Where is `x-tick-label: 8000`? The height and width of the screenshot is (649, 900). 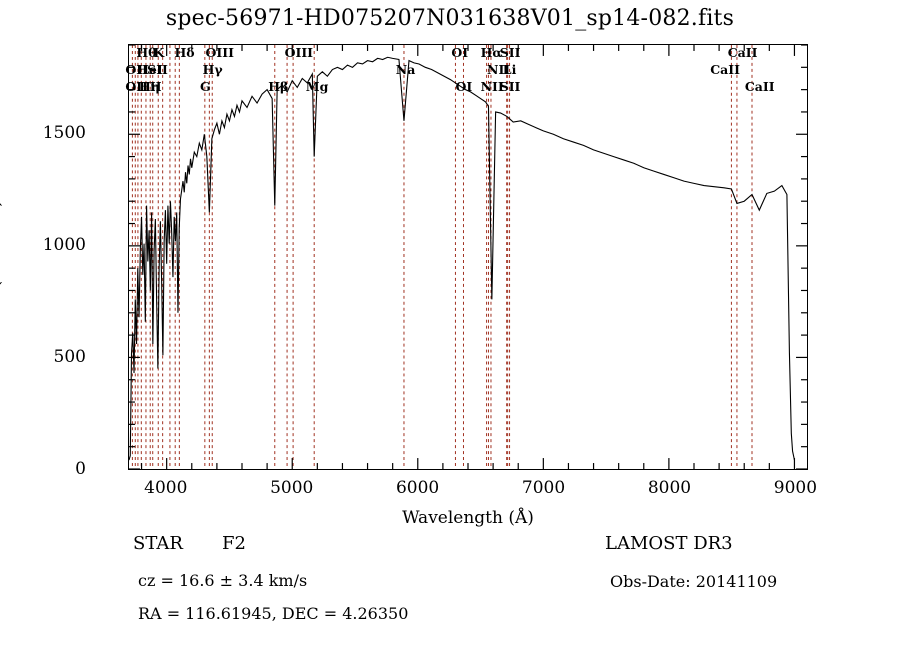
x-tick-label: 8000 is located at coordinates (669, 488).